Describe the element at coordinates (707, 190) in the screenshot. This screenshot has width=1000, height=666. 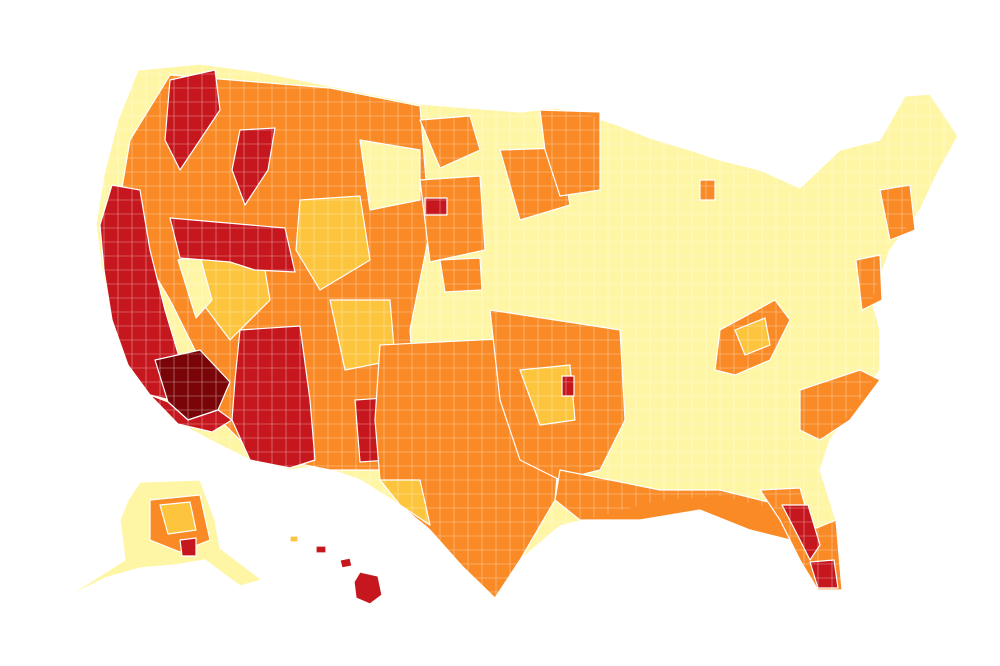
I see `michigan-orange` at that location.